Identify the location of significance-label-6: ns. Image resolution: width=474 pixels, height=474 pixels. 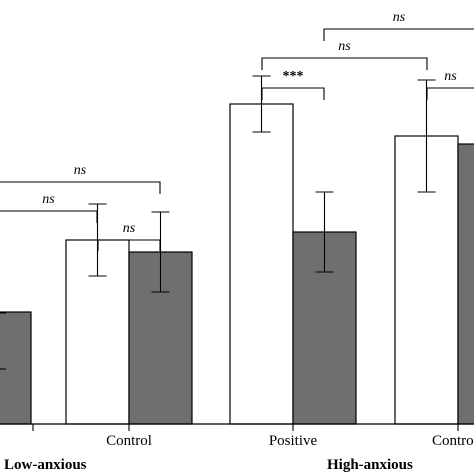
(399, 17).